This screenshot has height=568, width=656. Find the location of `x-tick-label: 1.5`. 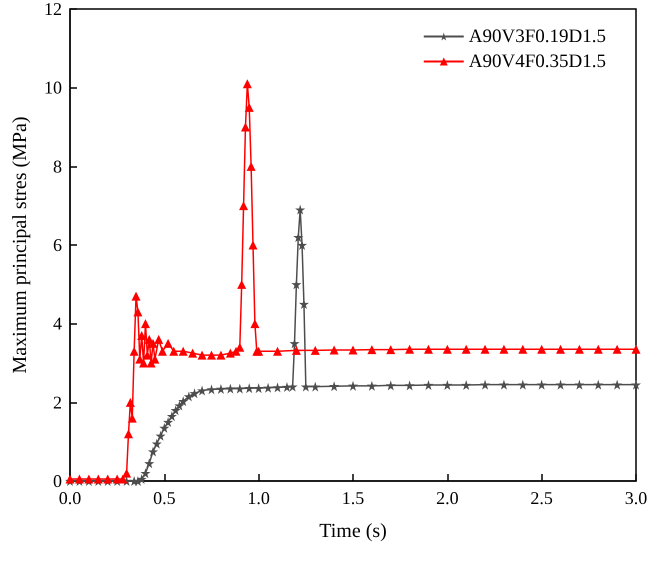

x-tick-label: 1.5 is located at coordinates (353, 498).